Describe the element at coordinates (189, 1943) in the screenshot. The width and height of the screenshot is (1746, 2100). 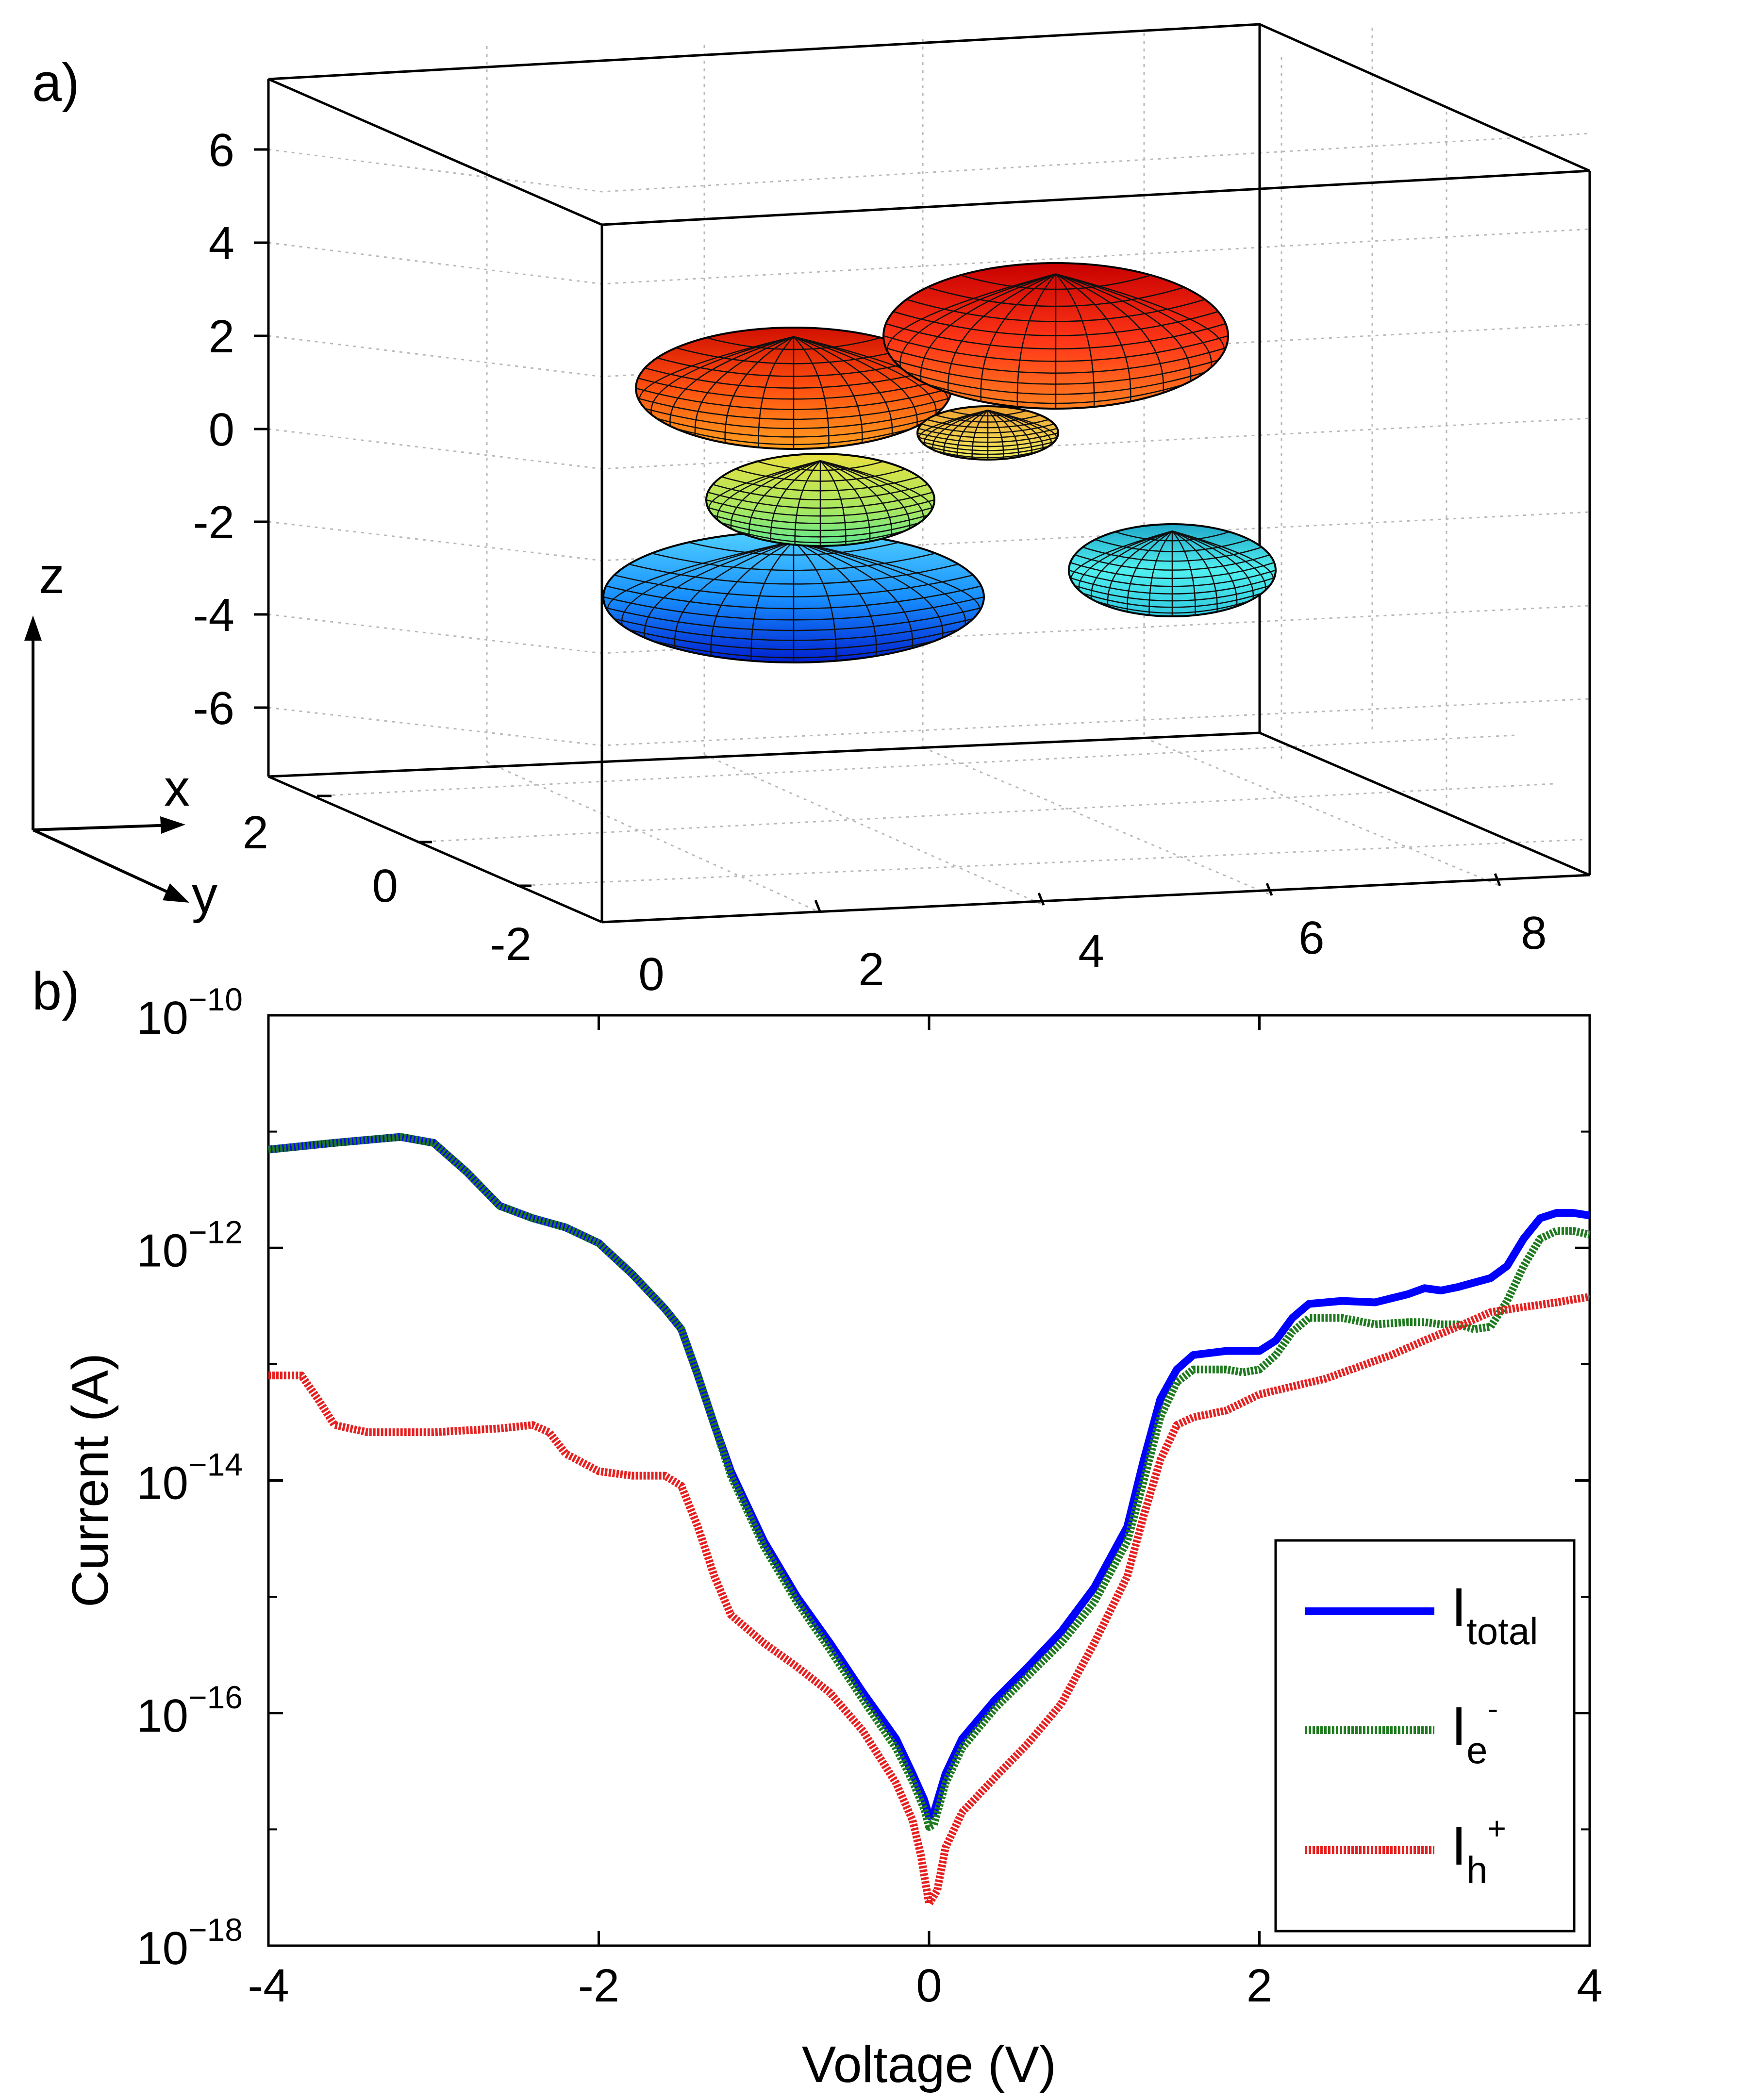
I see `y-tick-label: 10−18` at that location.